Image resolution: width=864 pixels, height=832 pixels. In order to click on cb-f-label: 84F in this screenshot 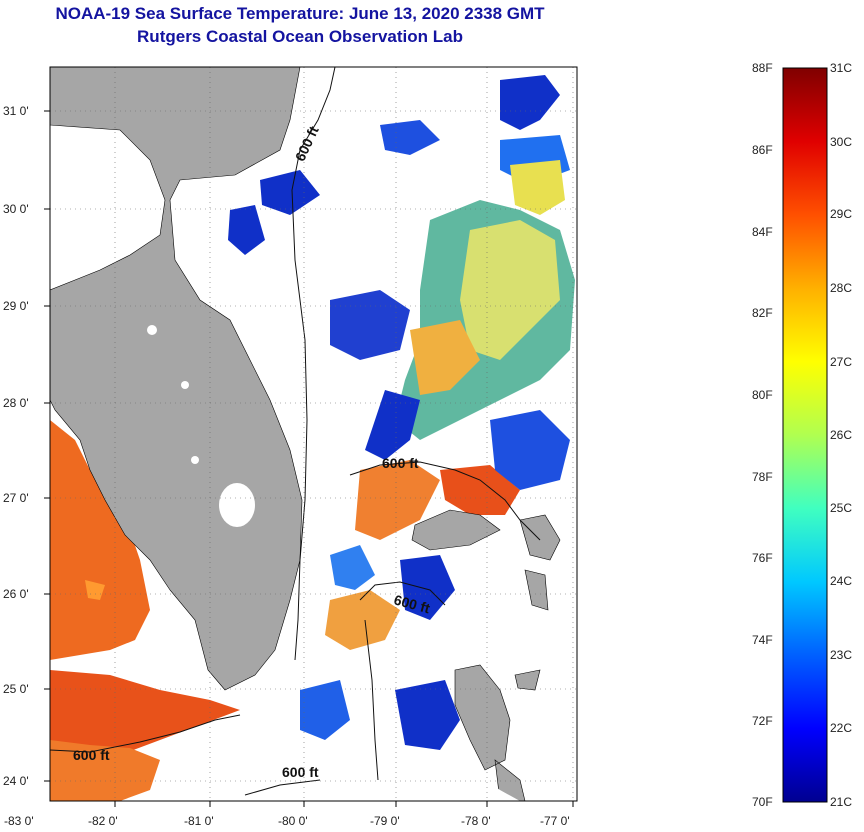, I will do `click(762, 232)`.